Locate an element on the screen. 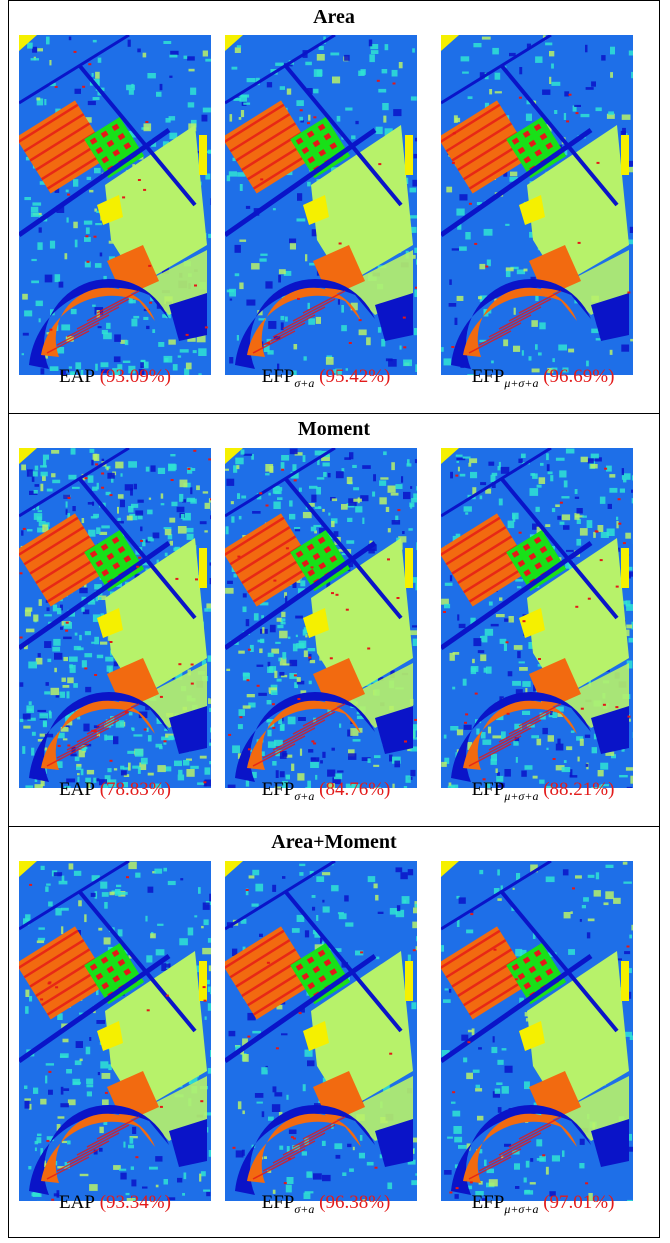 The image size is (670, 1243). section-title: Moment is located at coordinates (334, 429).